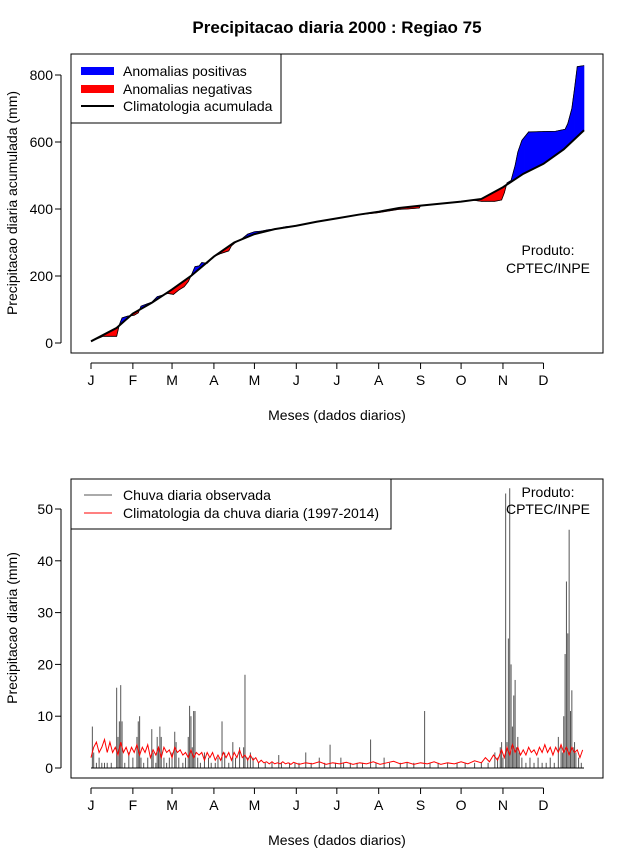 This screenshot has height=850, width=640. Describe the element at coordinates (198, 106) in the screenshot. I see `legend-label-climatology: Climatologia acumulada` at that location.